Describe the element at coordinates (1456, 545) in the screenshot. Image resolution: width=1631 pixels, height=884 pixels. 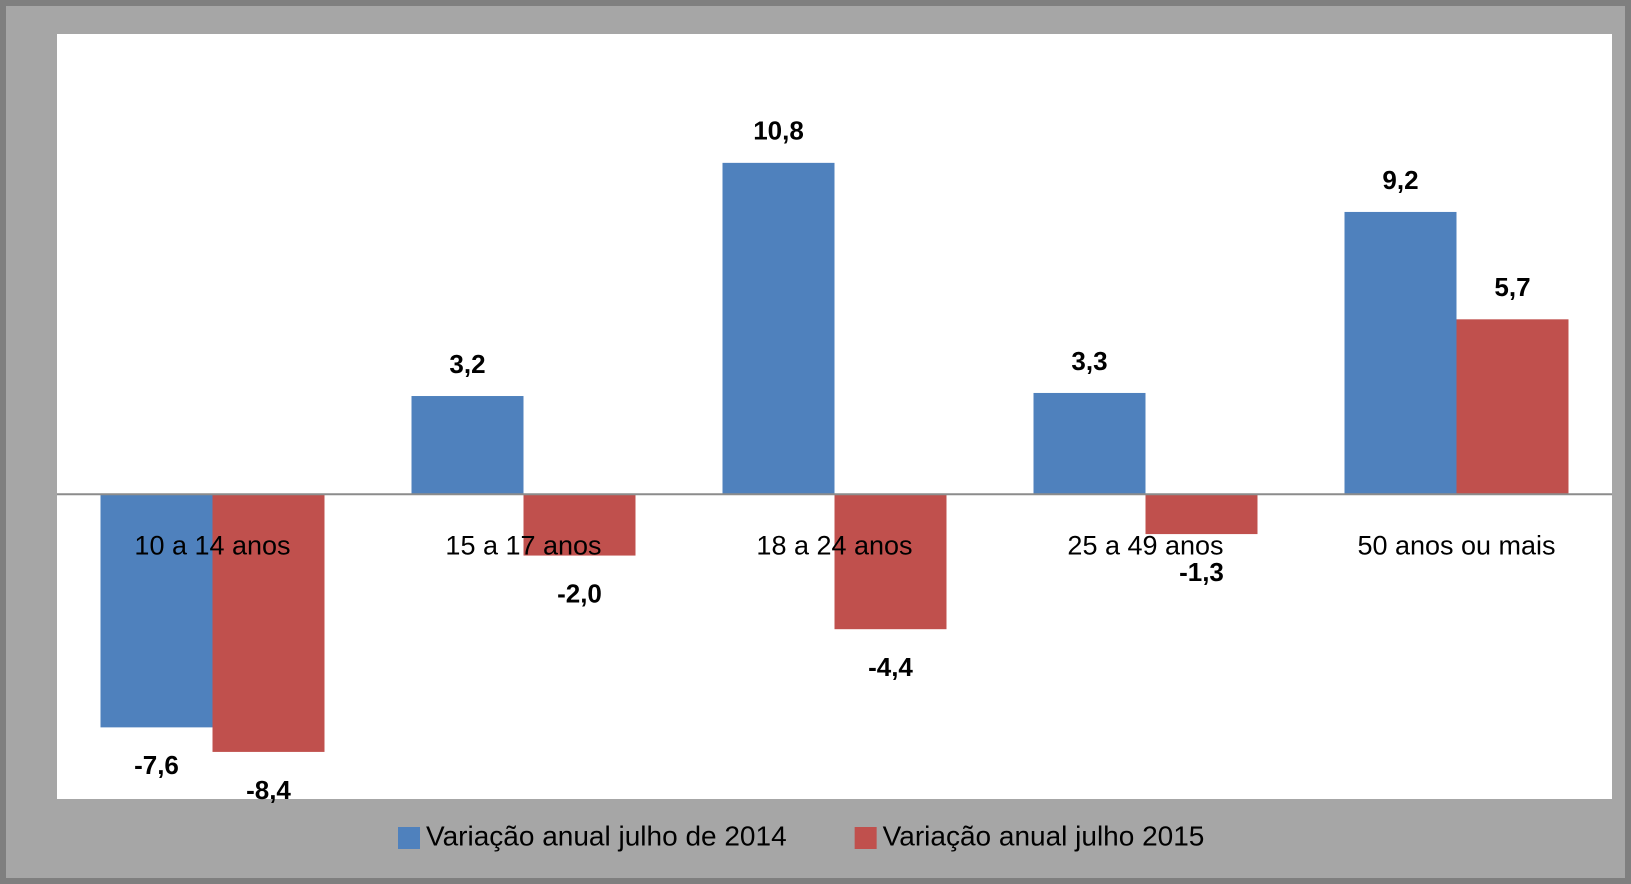
I see `x-tick-label: 50 anos ou mais` at that location.